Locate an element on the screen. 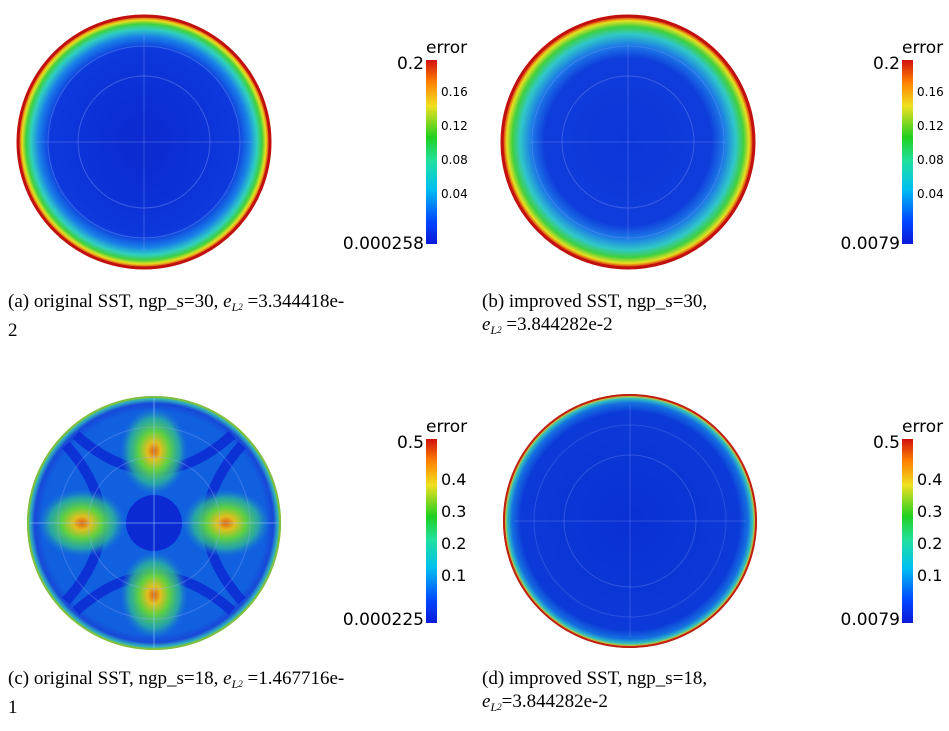 The height and width of the screenshot is (731, 949). colorbar-min-label: 0.000258 is located at coordinates (383, 244).